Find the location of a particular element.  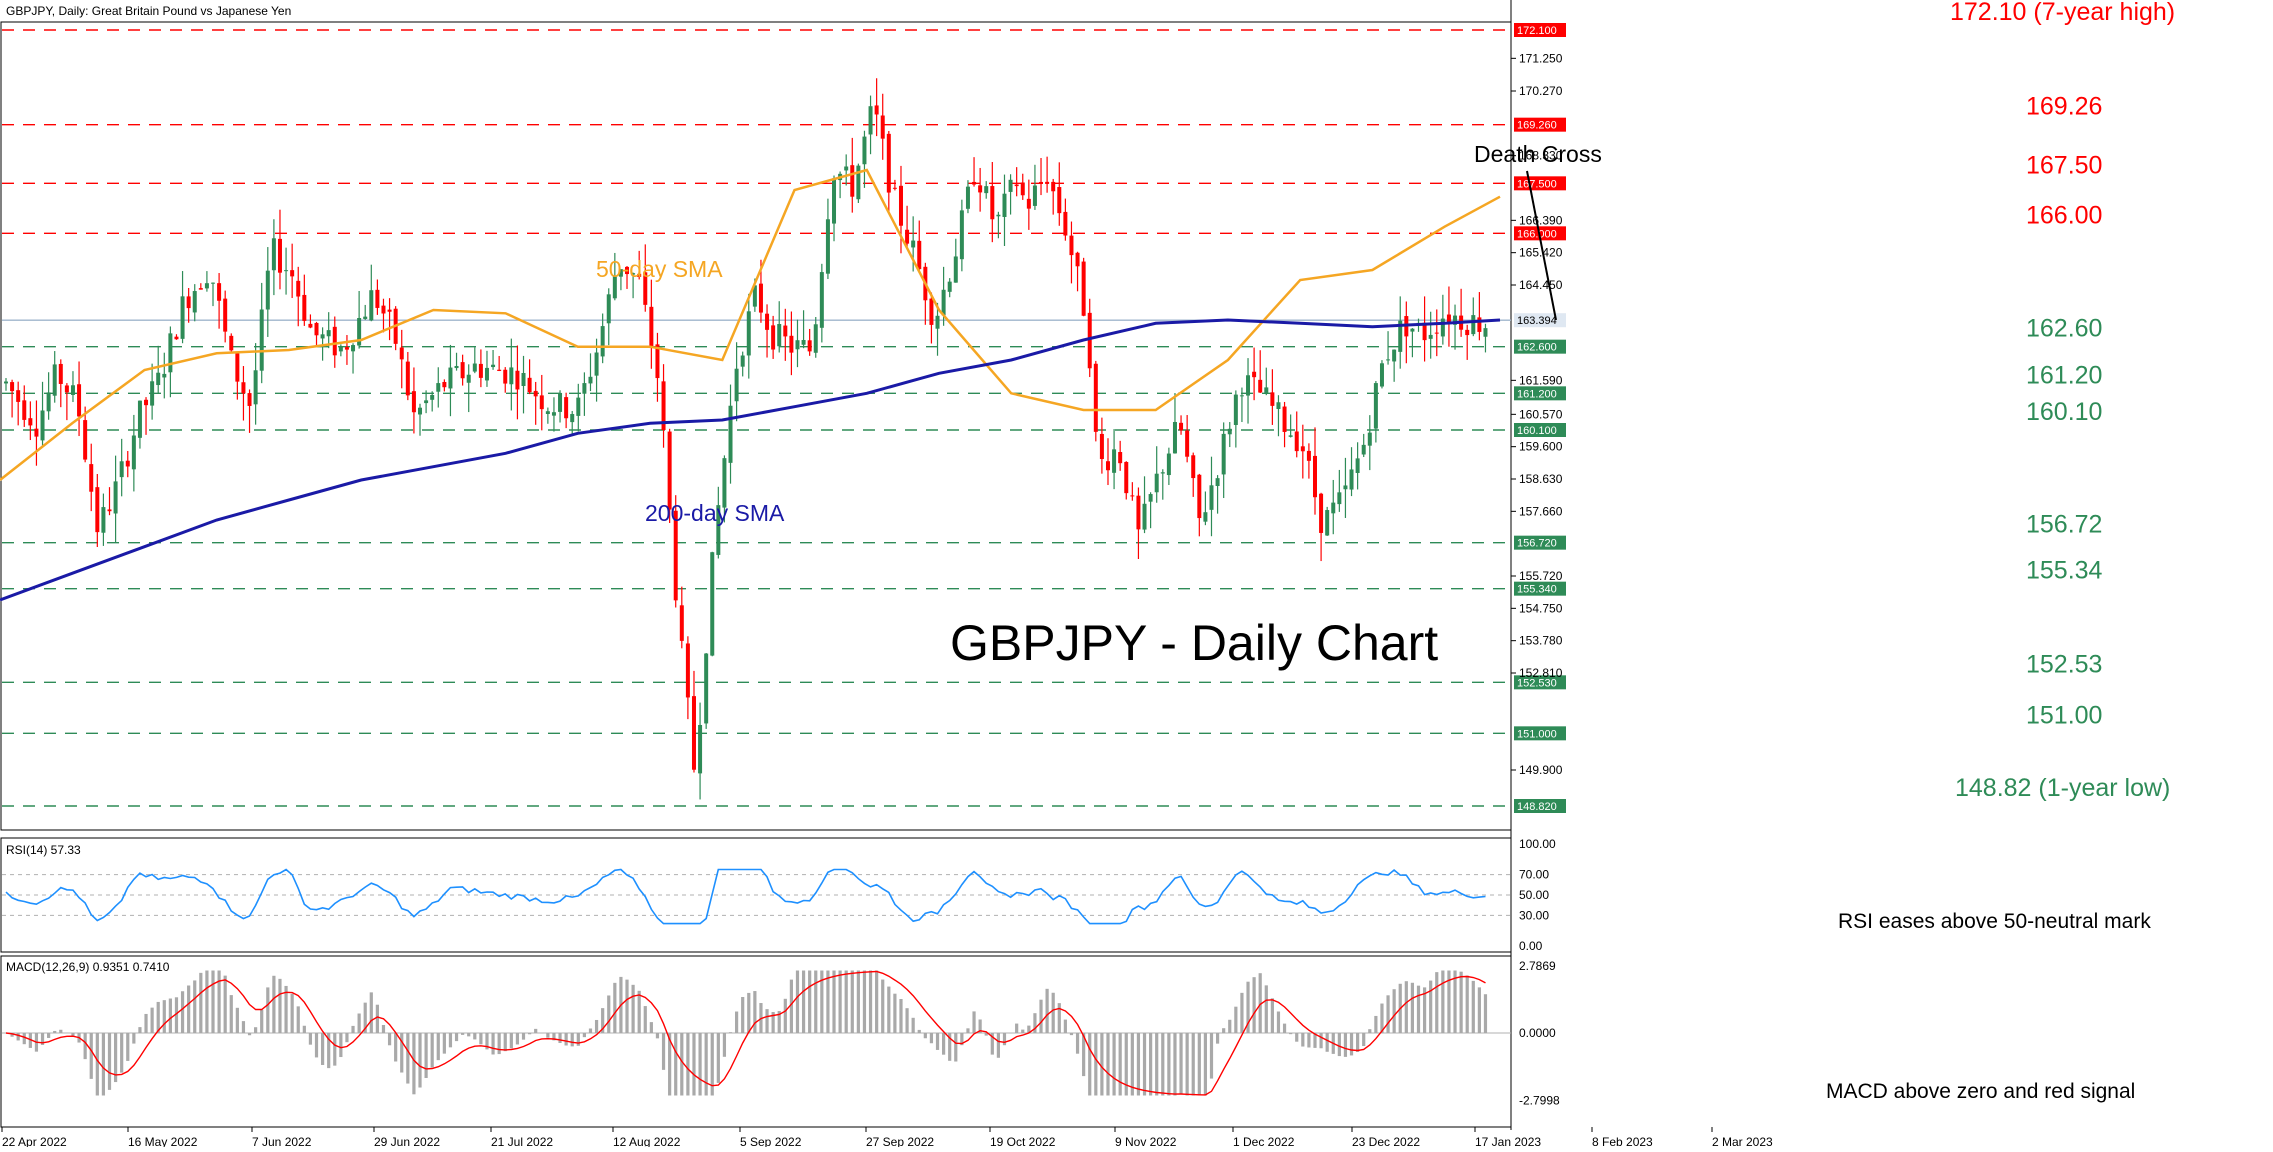

price-tag: 156.720 is located at coordinates (1540, 543).